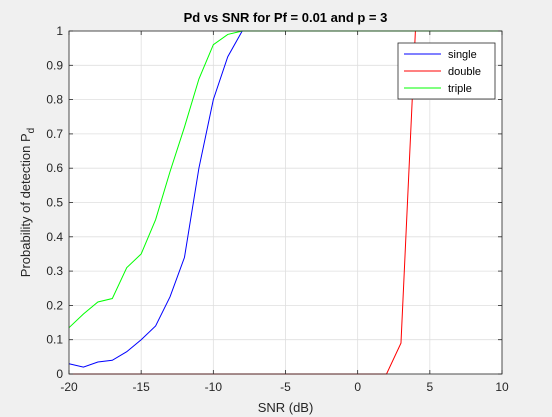 The height and width of the screenshot is (417, 552). I want to click on x-axis-label: SNR (dB), so click(286, 407).